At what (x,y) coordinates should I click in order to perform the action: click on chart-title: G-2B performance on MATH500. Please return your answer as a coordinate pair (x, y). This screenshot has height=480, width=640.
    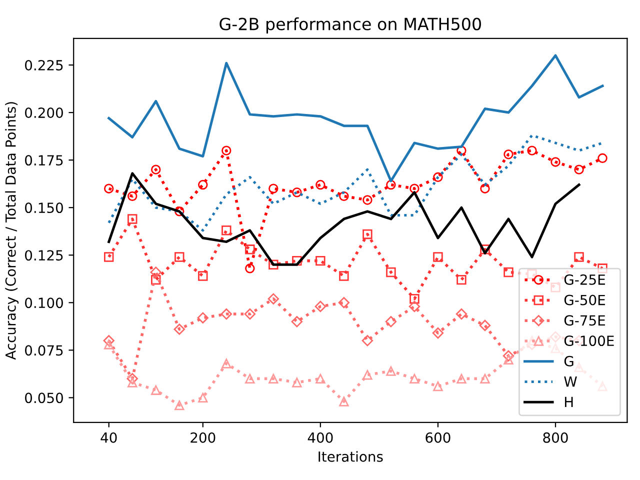
    Looking at the image, I should click on (350, 25).